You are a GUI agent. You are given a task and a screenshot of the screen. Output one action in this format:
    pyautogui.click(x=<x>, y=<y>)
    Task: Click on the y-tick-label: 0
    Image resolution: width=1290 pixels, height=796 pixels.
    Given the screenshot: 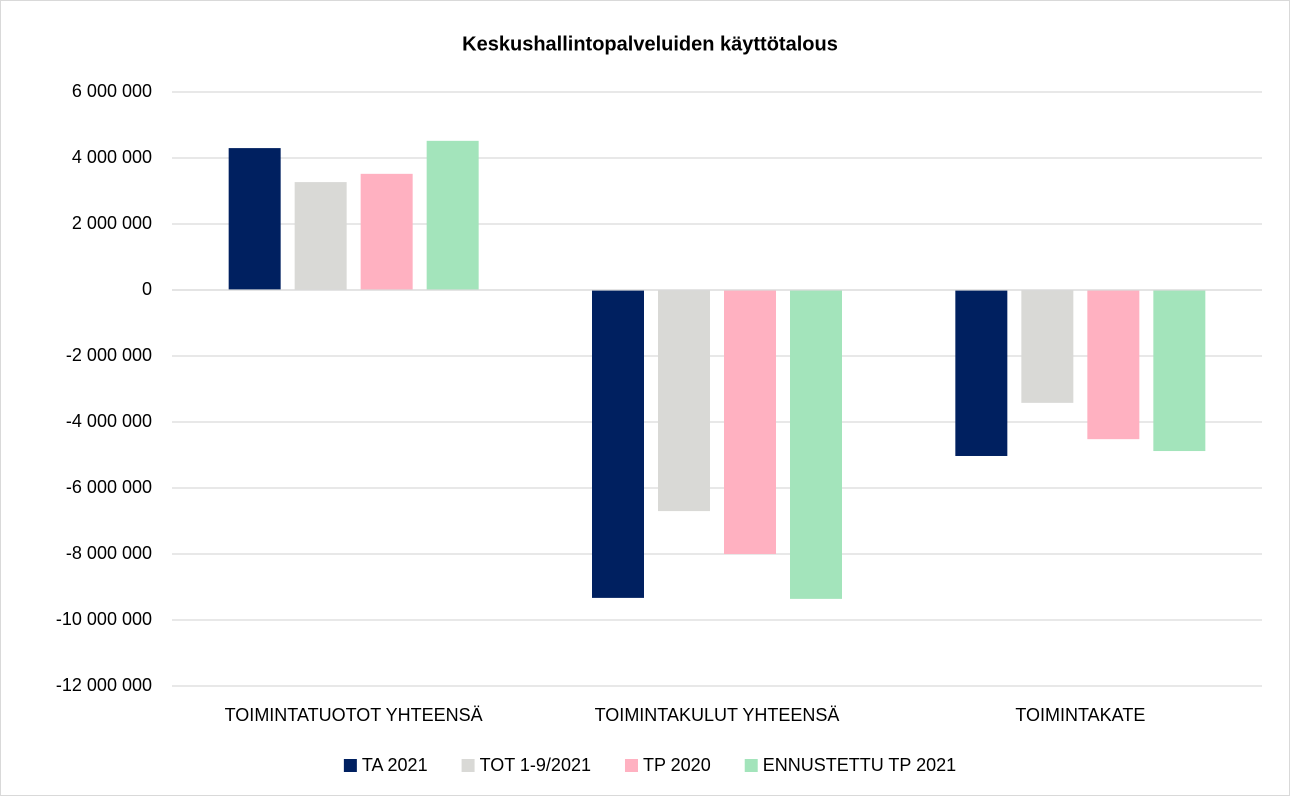 What is the action you would take?
    pyautogui.click(x=147, y=289)
    